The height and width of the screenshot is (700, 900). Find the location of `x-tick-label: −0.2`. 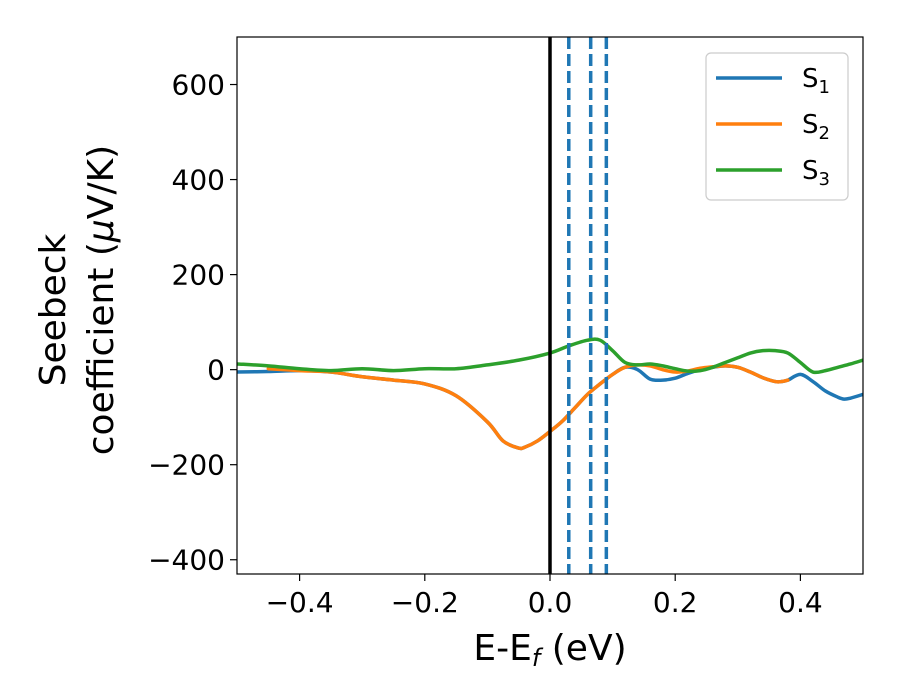

x-tick-label: −0.2 is located at coordinates (425, 602).